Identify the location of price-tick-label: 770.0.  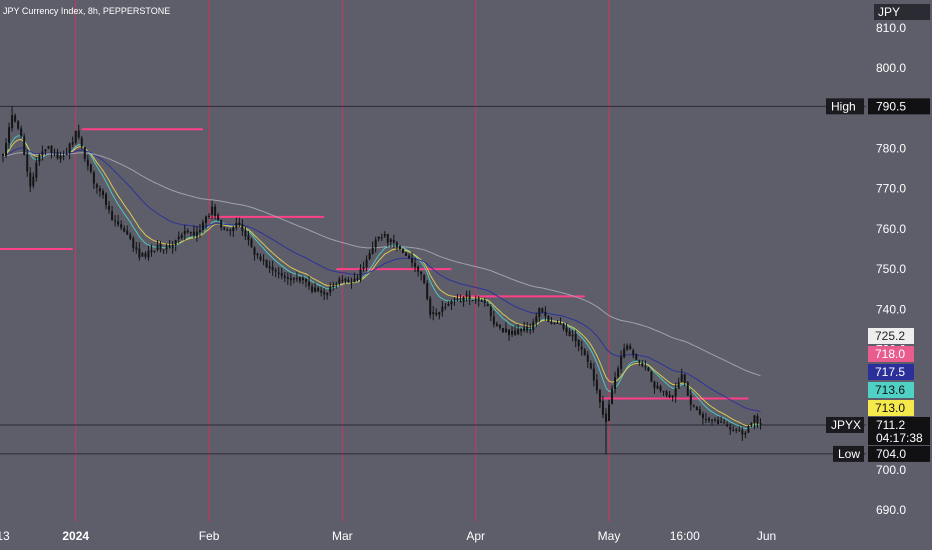
(891, 189).